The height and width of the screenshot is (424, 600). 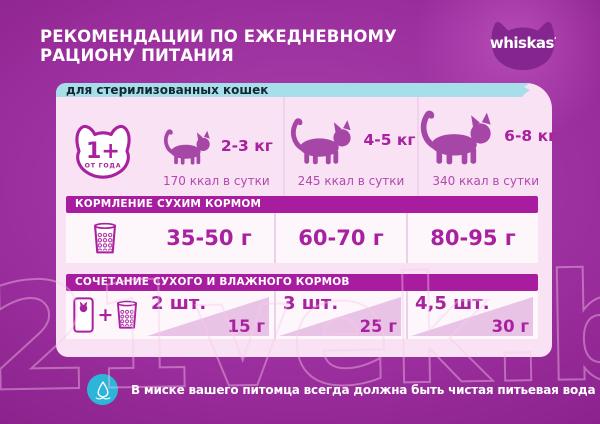 What do you see at coordinates (486, 181) in the screenshot?
I see `kcal-label: 340 ккал в сутки` at bounding box center [486, 181].